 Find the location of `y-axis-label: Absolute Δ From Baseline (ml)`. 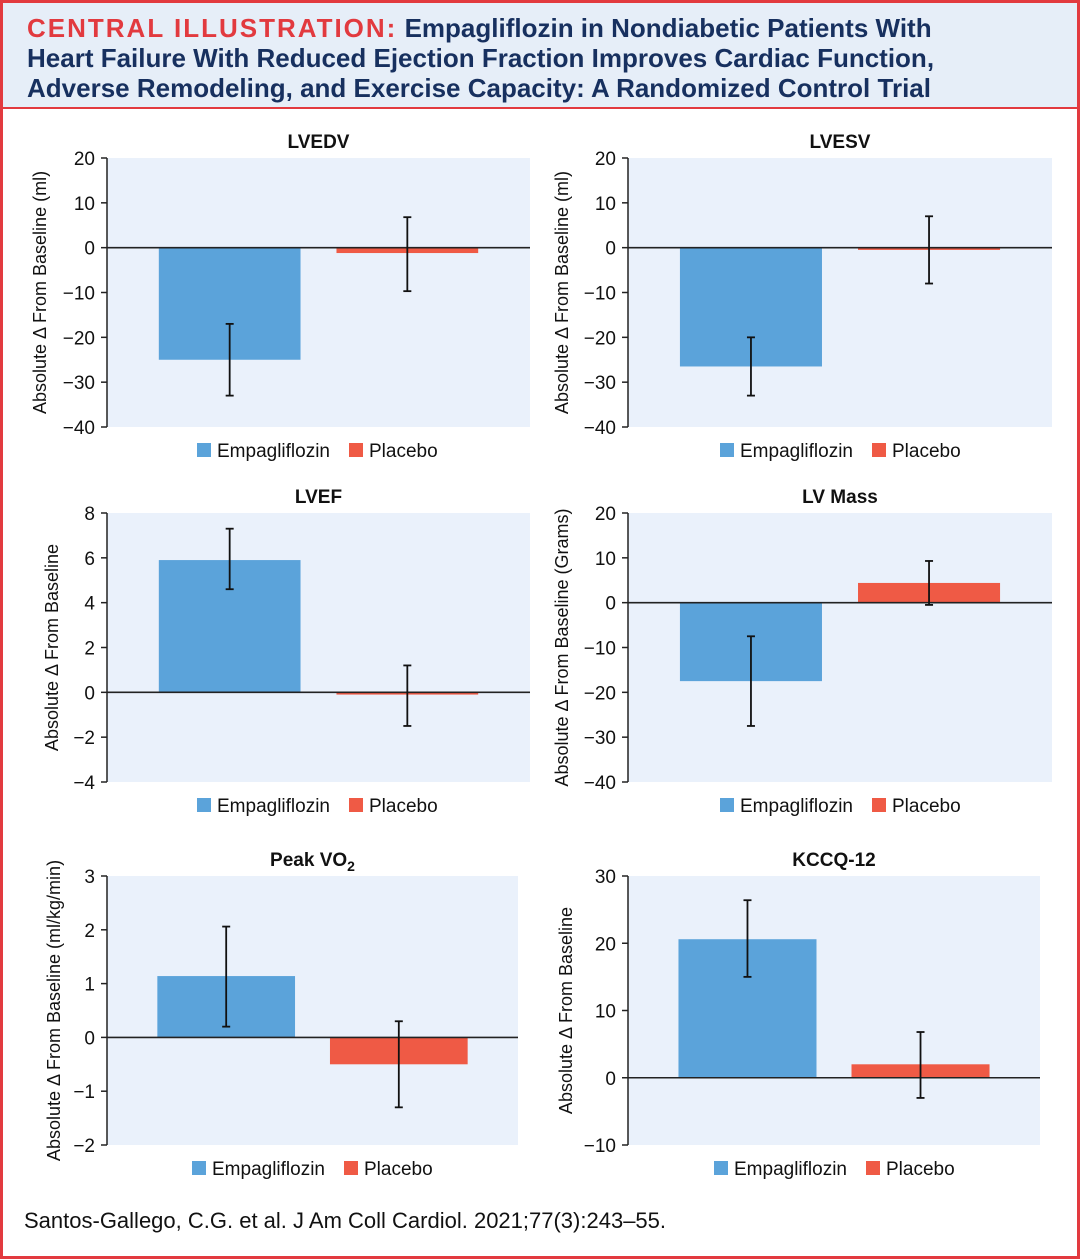

y-axis-label: Absolute Δ From Baseline (ml) is located at coordinates (562, 292).